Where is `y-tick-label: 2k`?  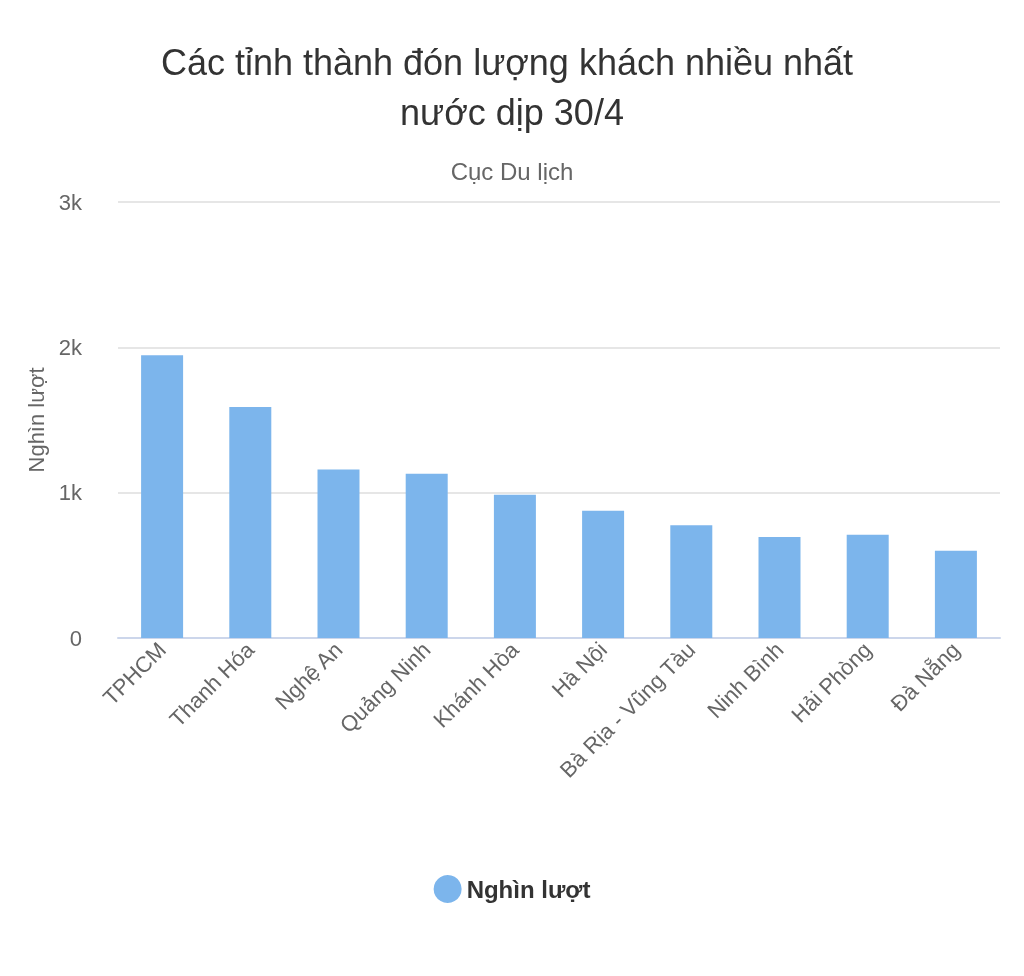
y-tick-label: 2k is located at coordinates (70, 347).